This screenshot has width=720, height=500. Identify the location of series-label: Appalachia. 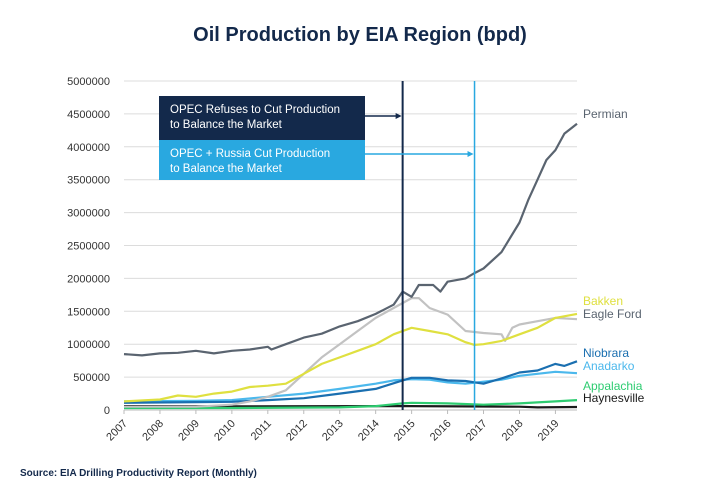
(613, 386).